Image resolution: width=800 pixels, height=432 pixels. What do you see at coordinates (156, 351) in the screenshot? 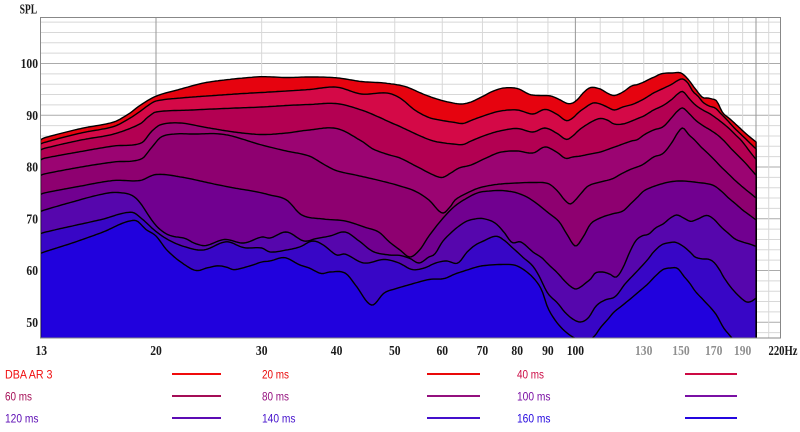
I see `svg-text: 20` at bounding box center [156, 351].